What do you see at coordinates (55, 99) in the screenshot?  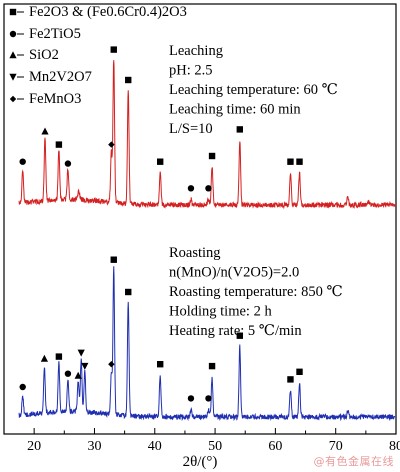 I see `legend-label: FeMnO3` at bounding box center [55, 99].